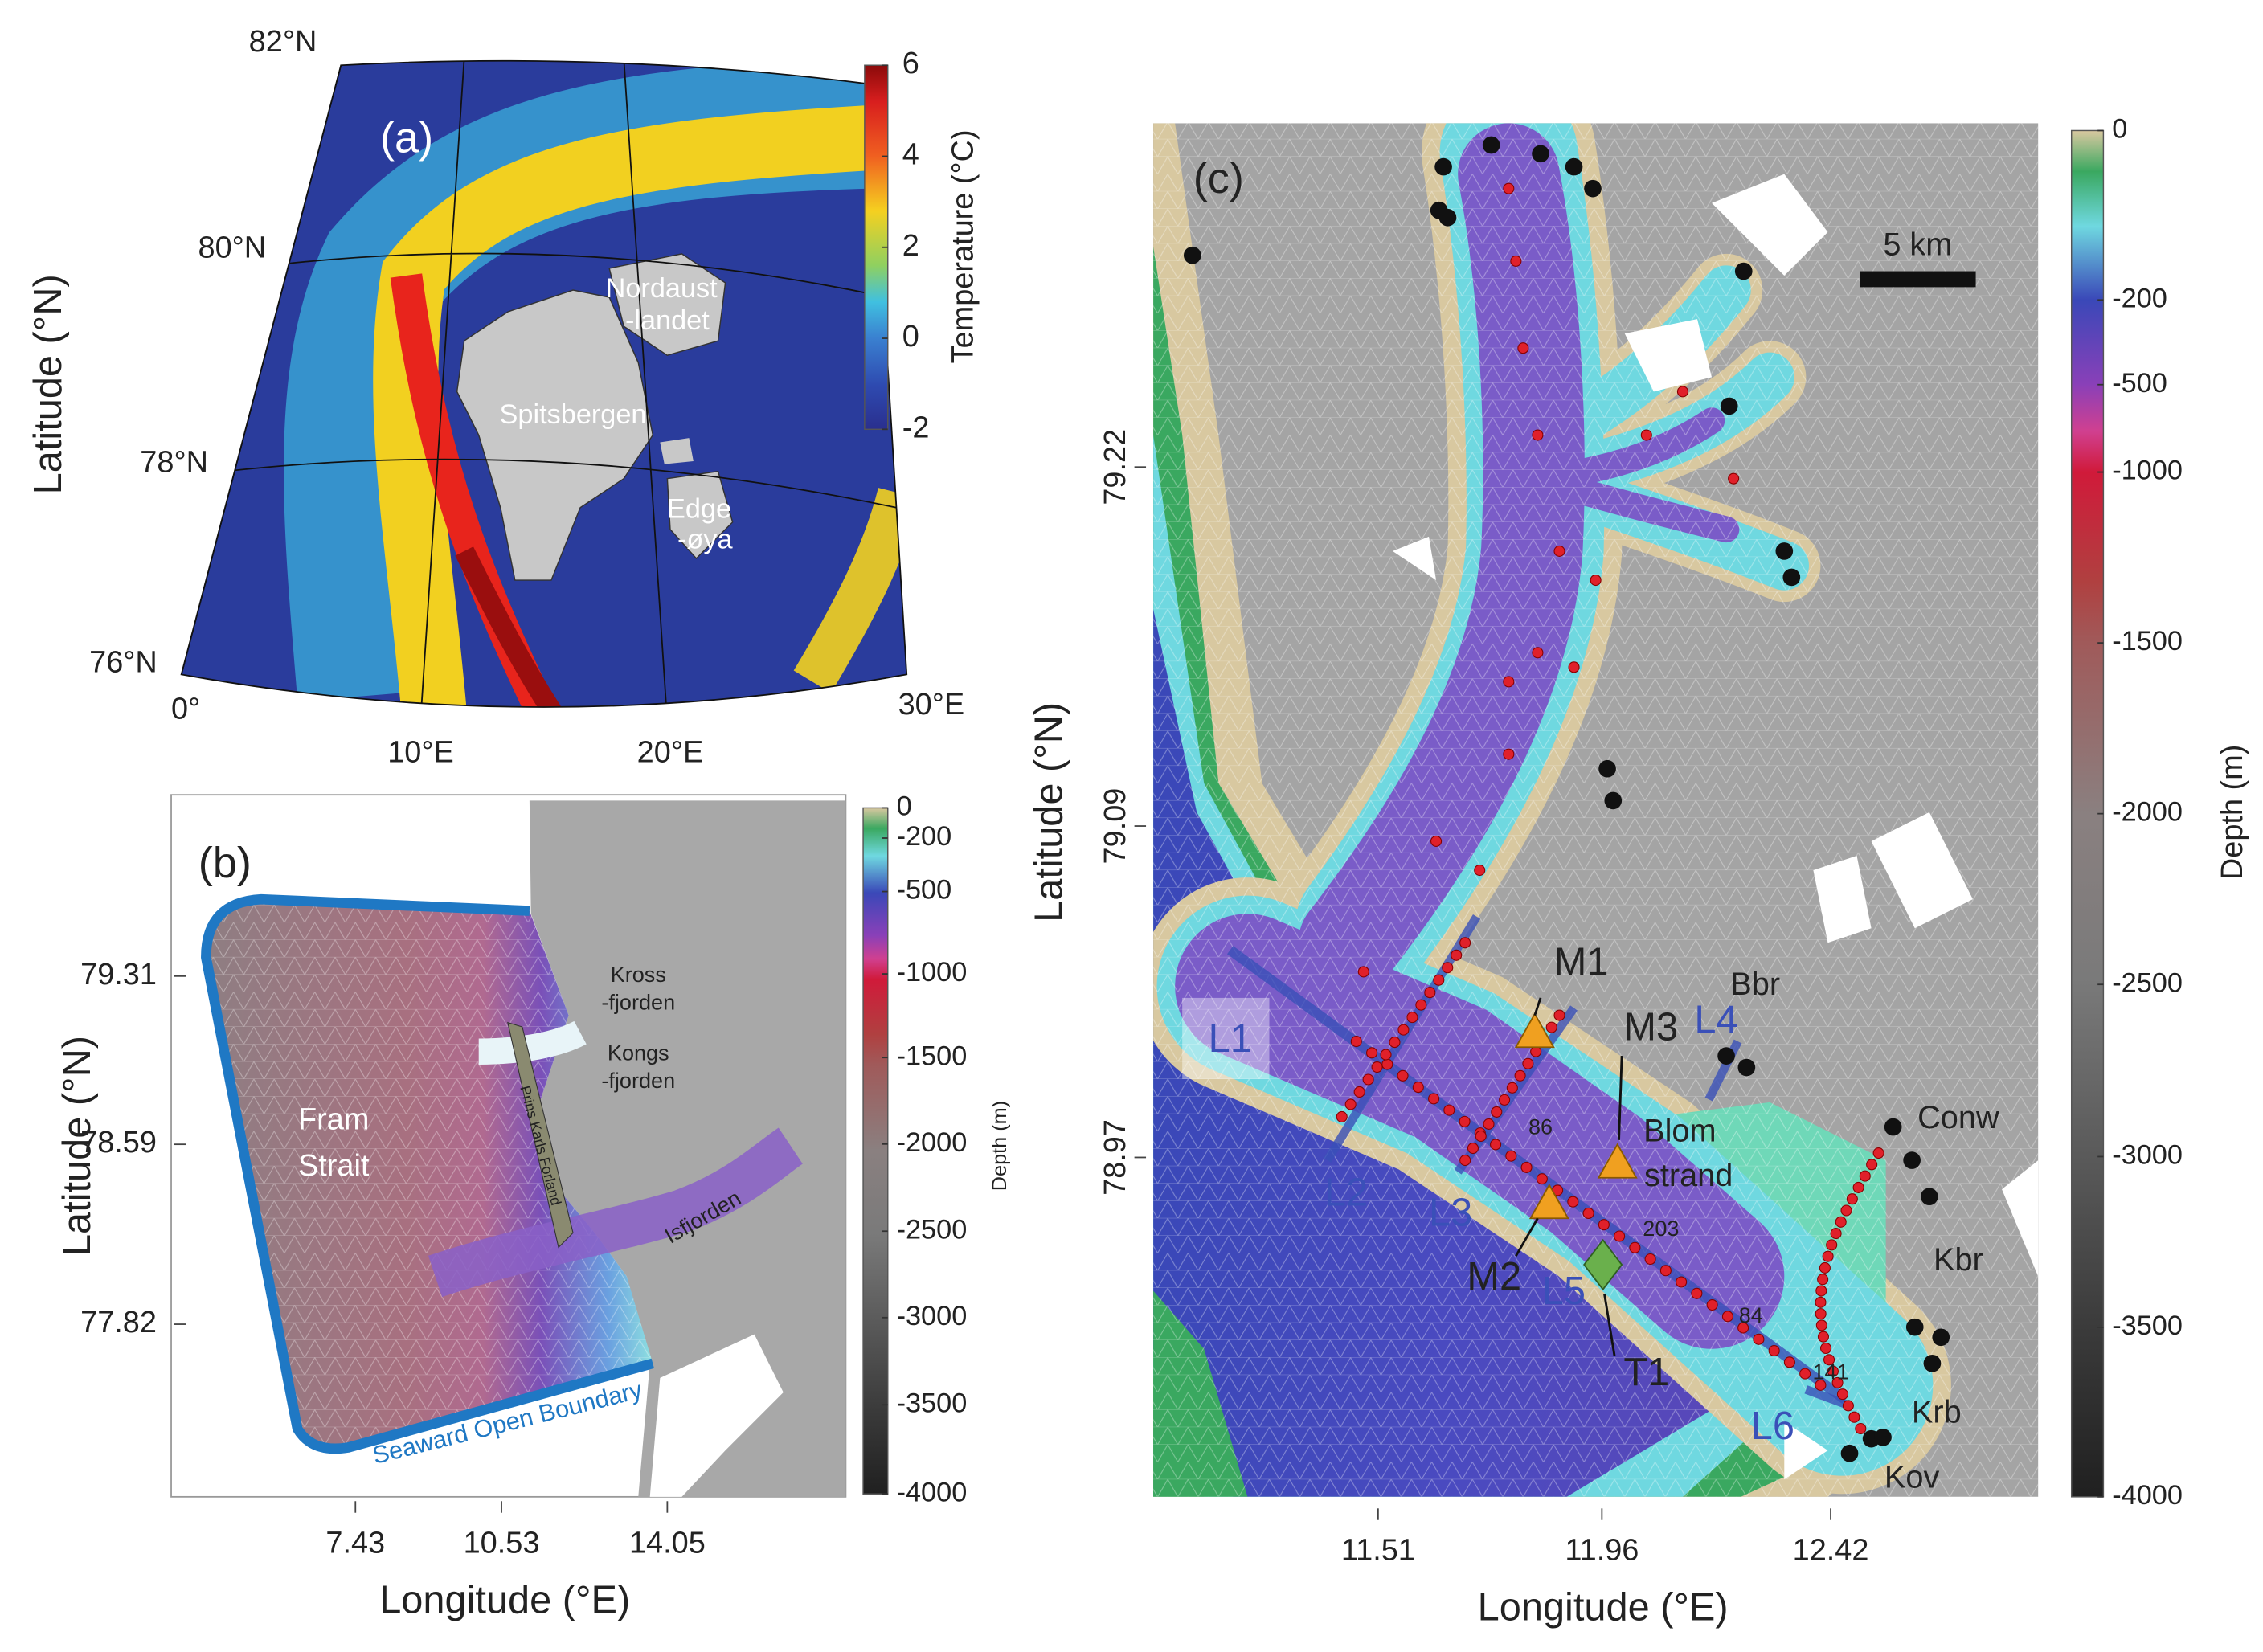 This screenshot has width=2263, height=1652. Describe the element at coordinates (1958, 1260) in the screenshot. I see `site-label: Kbr` at that location.